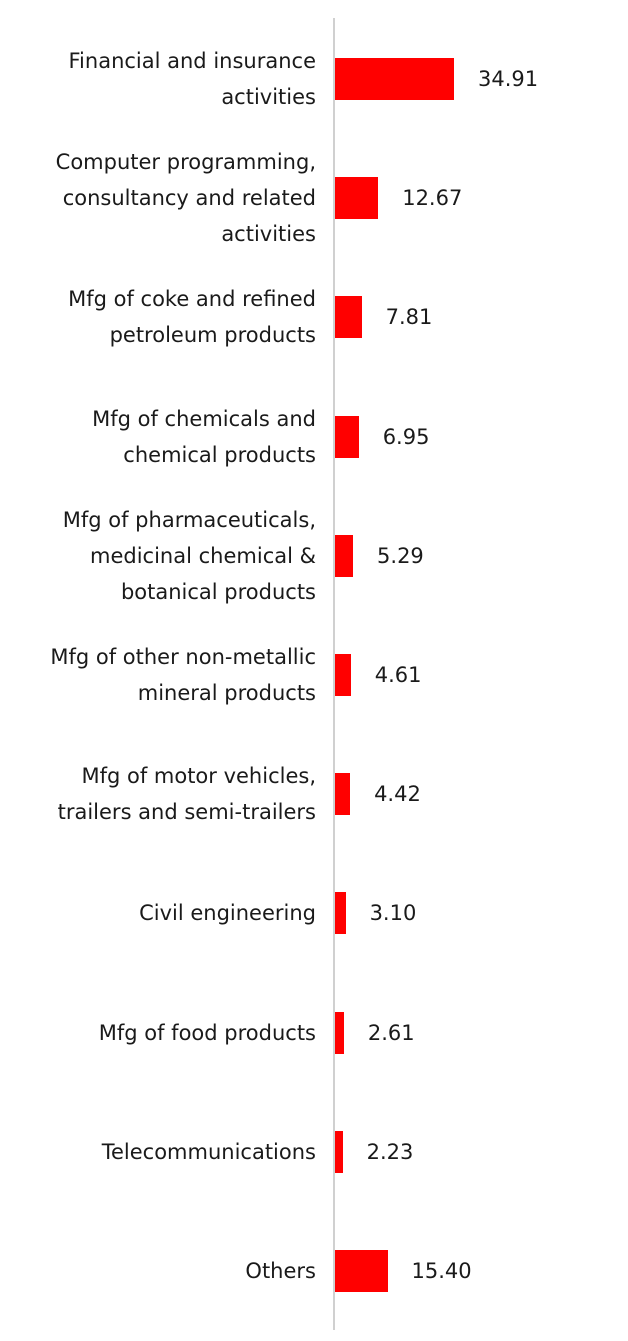 This screenshot has width=628, height=1341. What do you see at coordinates (203, 555) in the screenshot?
I see `category-label-line: medicinal chemical &` at bounding box center [203, 555].